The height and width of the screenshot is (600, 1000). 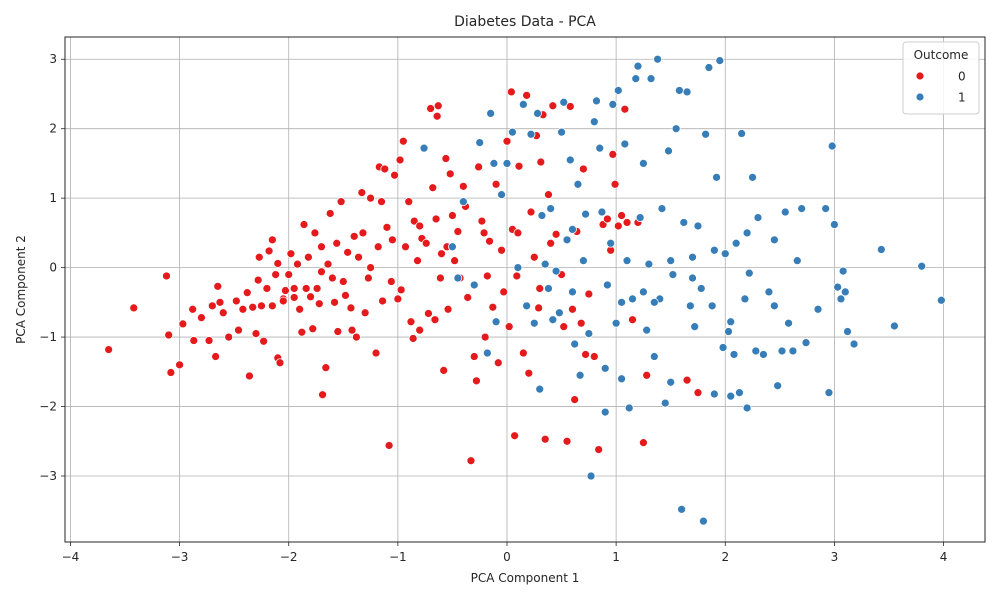 I want to click on x-tick-label: 0, so click(x=507, y=557).